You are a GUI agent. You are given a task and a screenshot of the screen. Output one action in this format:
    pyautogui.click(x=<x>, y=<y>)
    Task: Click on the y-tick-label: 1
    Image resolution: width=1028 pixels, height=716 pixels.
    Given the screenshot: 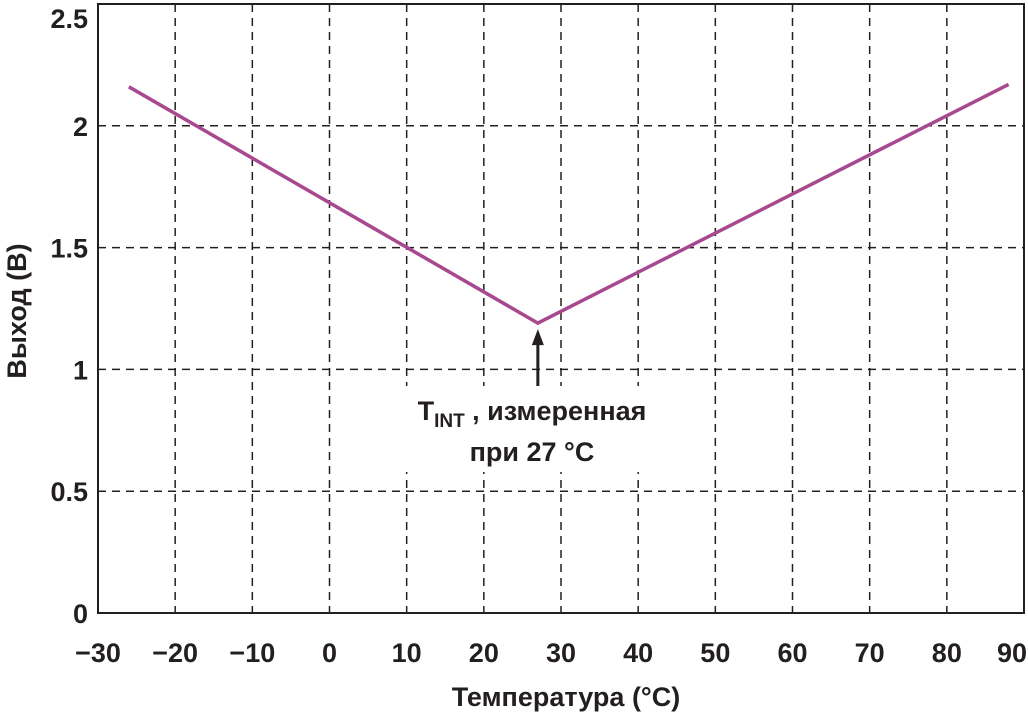 What is the action you would take?
    pyautogui.click(x=80, y=370)
    